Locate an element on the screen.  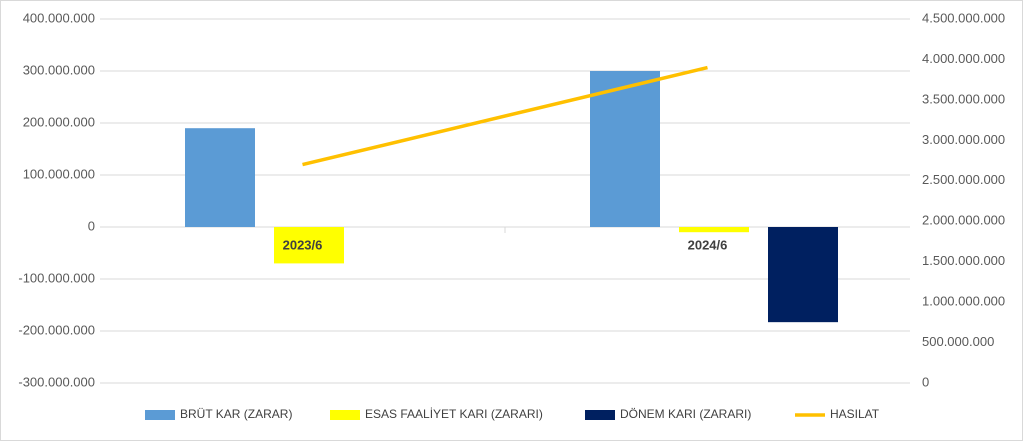
y2-tick-label: 1.500.000.000 is located at coordinates (963, 260).